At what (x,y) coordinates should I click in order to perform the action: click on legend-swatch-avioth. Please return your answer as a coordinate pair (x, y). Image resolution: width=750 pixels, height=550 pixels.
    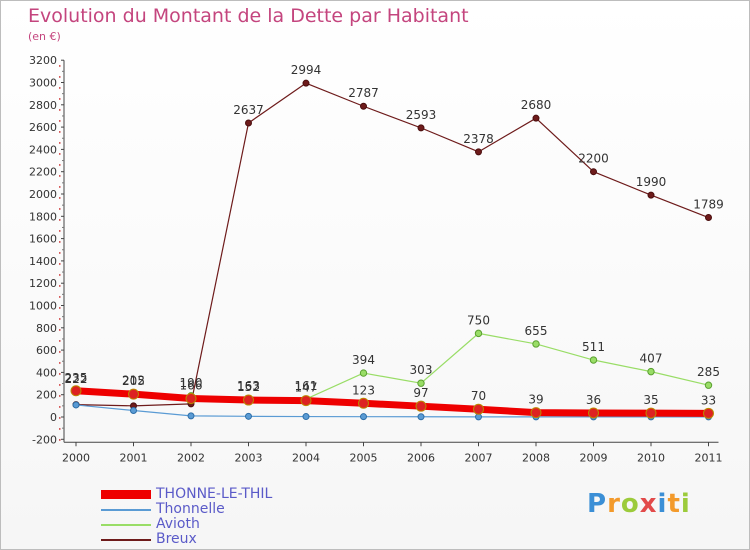
    Looking at the image, I should click on (126, 525).